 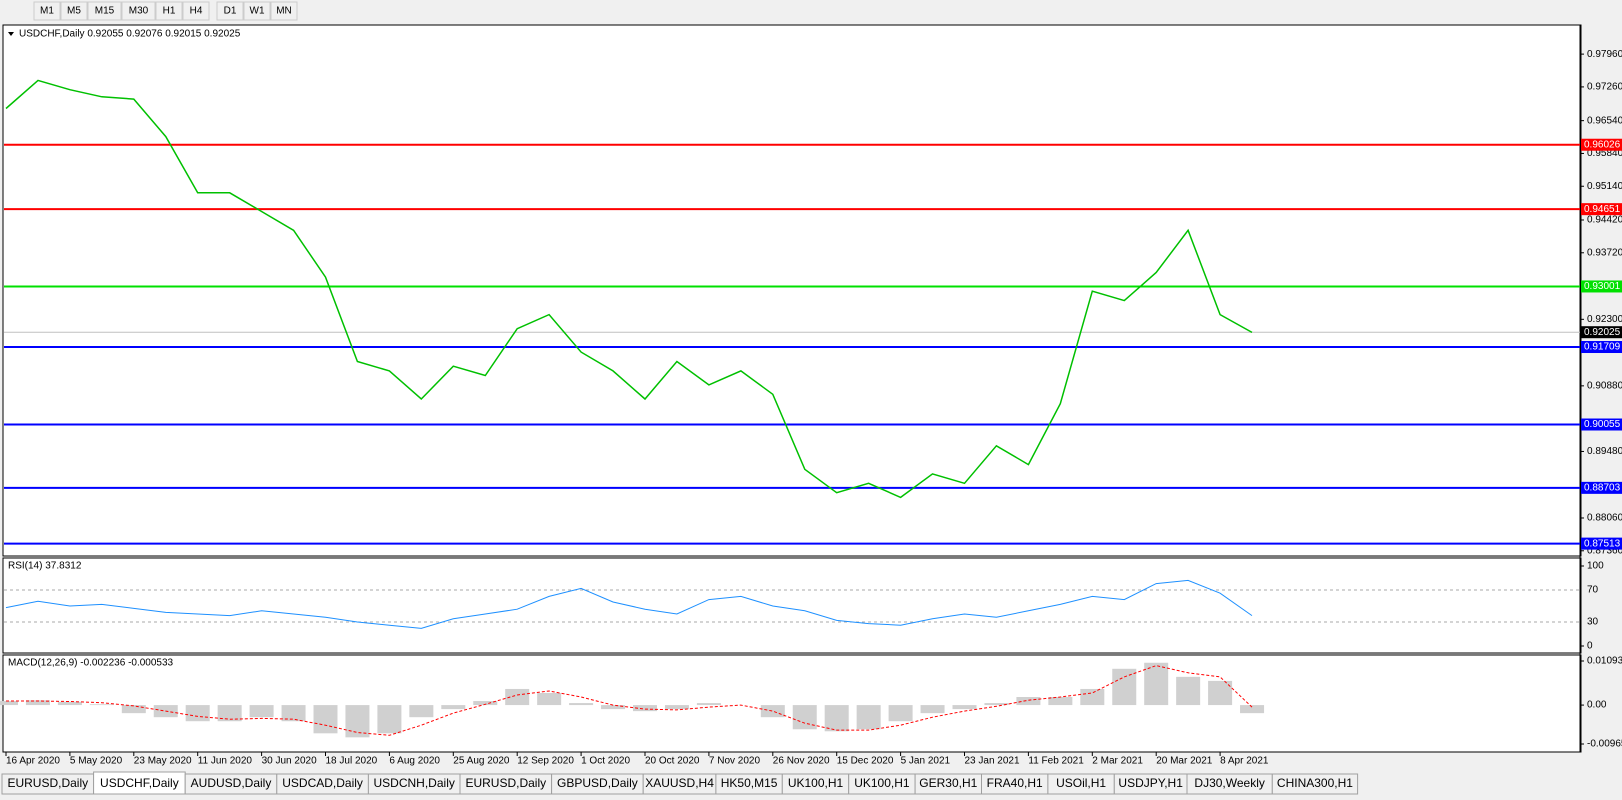 What do you see at coordinates (1229, 783) in the screenshot?
I see `tab-label: DJ30,Weekly` at bounding box center [1229, 783].